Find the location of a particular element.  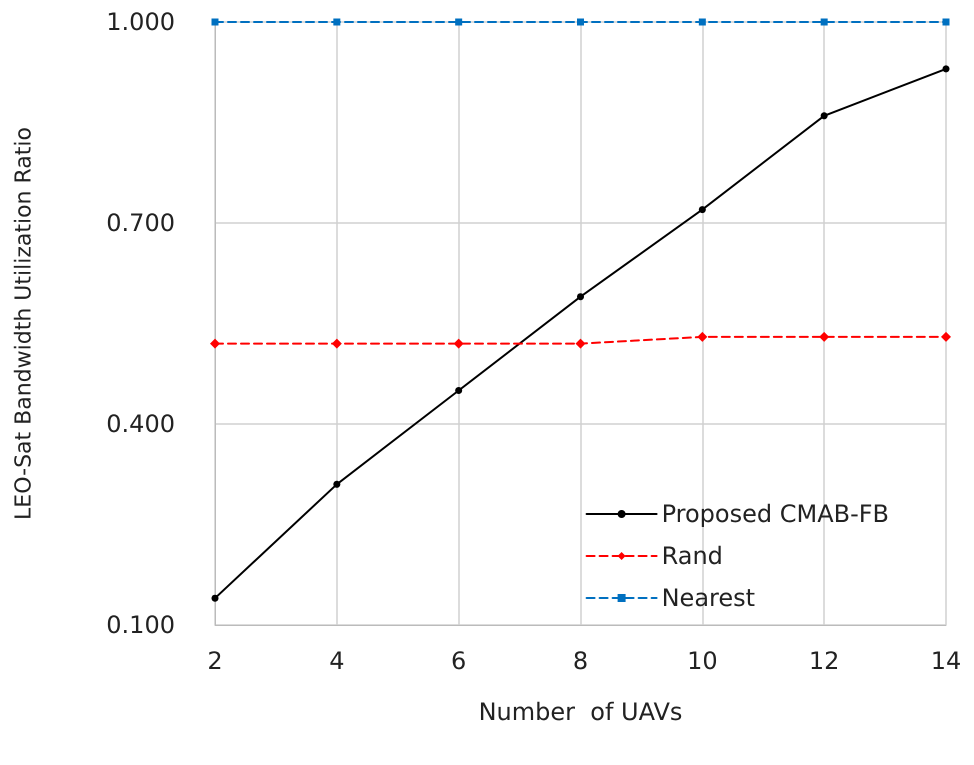

y-tick-label: 0.100 is located at coordinates (140, 625).